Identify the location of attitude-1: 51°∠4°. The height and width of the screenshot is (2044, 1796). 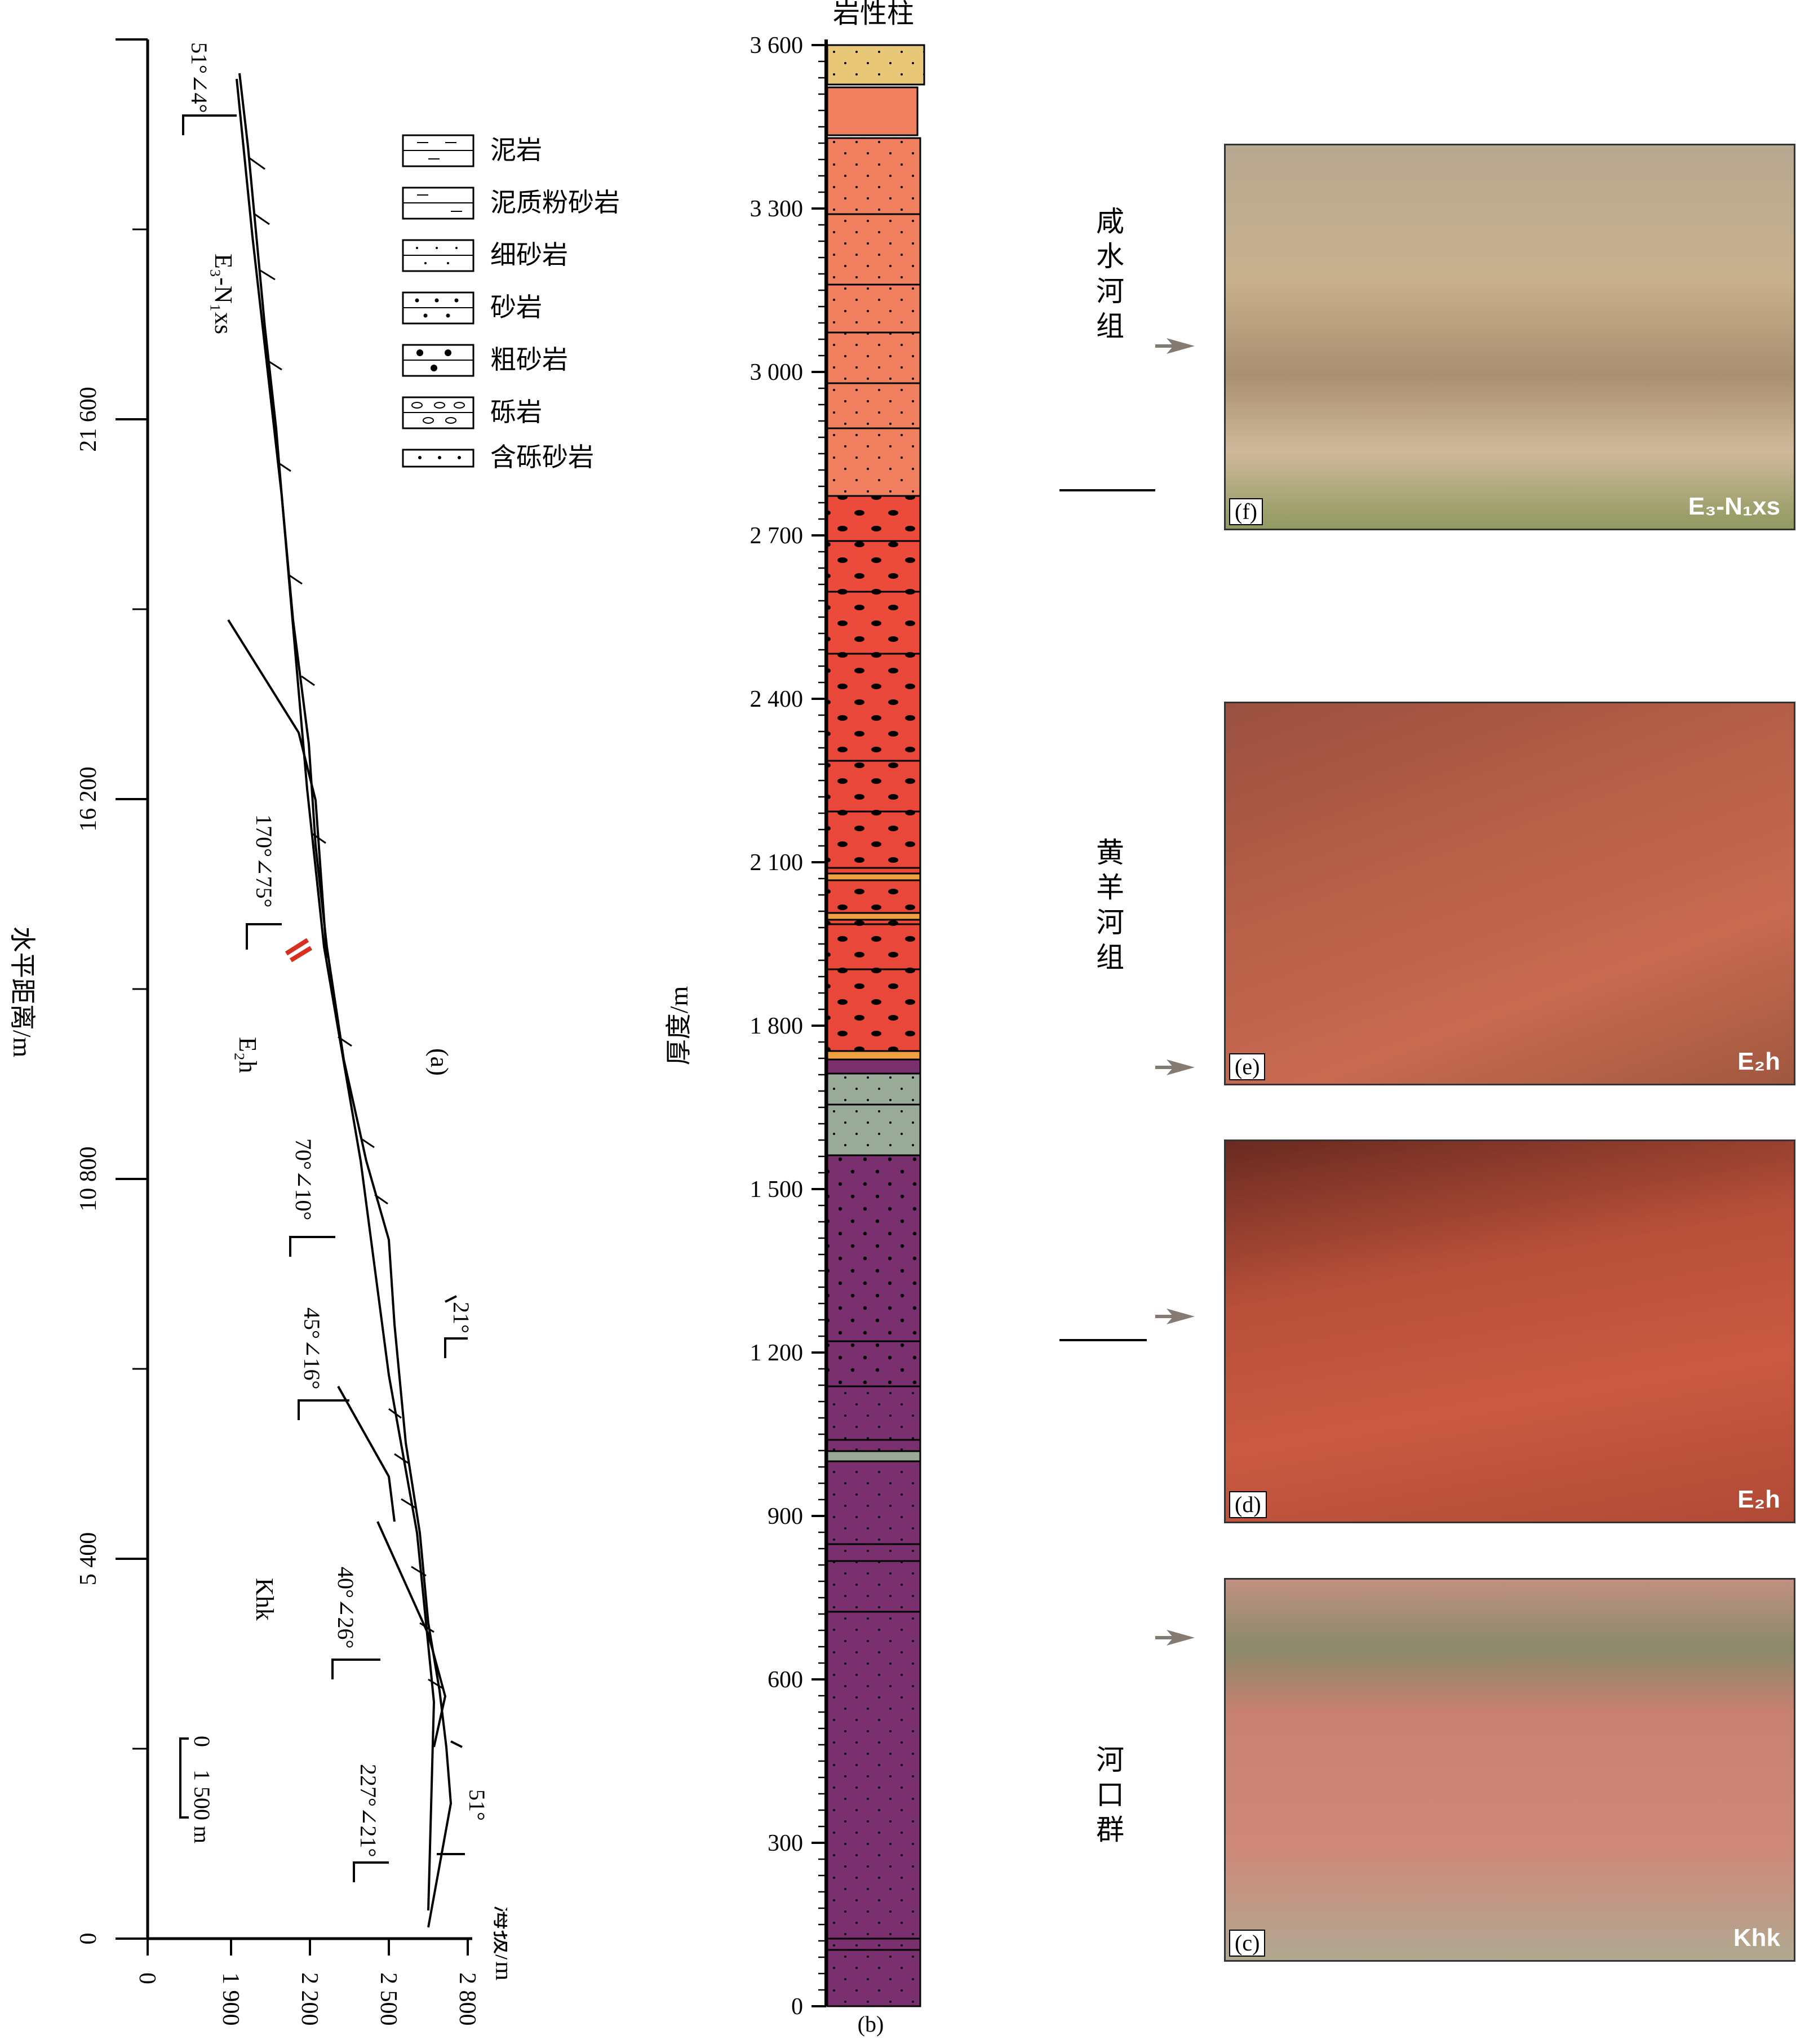
(199, 77).